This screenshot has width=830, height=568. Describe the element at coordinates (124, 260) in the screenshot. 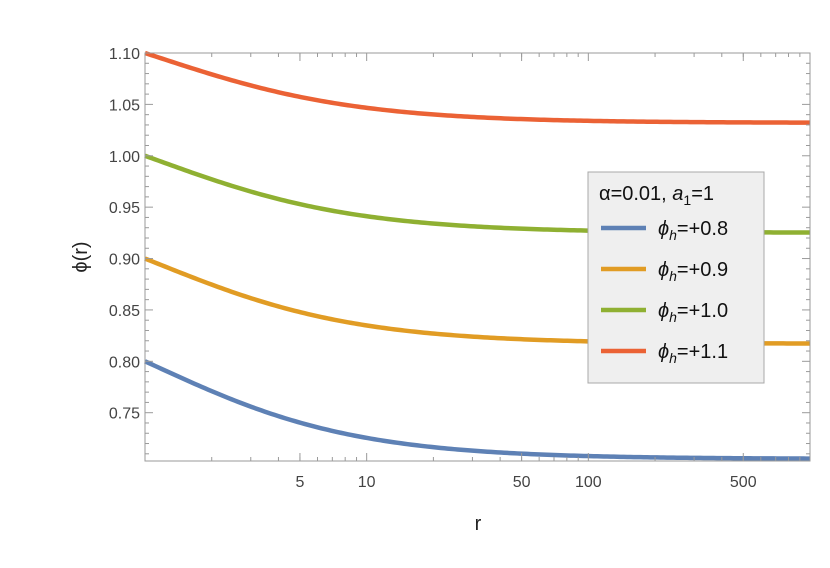

I see `y-tick-label: 0.90` at that location.